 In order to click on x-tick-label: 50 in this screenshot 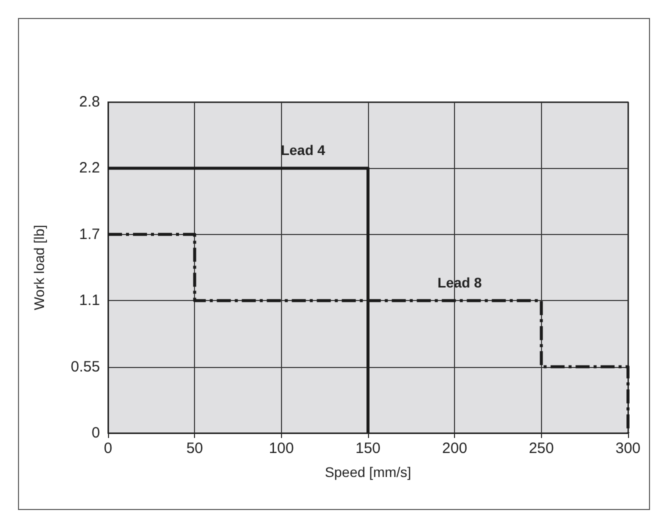, I will do `click(195, 448)`.